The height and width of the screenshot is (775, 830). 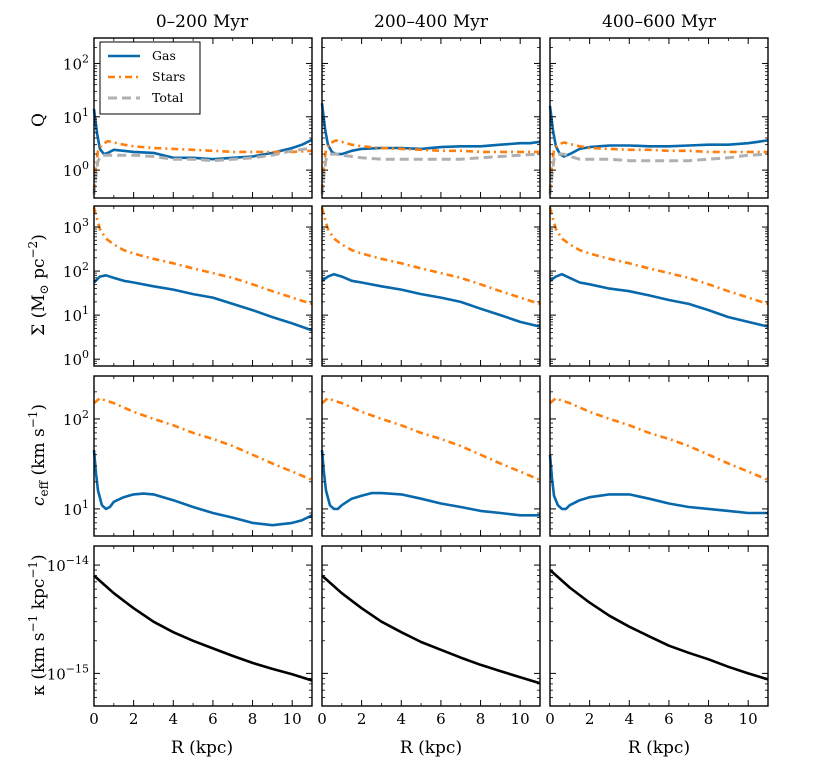 What do you see at coordinates (202, 22) in the screenshot?
I see `column-title-0: 0–200 Myr` at bounding box center [202, 22].